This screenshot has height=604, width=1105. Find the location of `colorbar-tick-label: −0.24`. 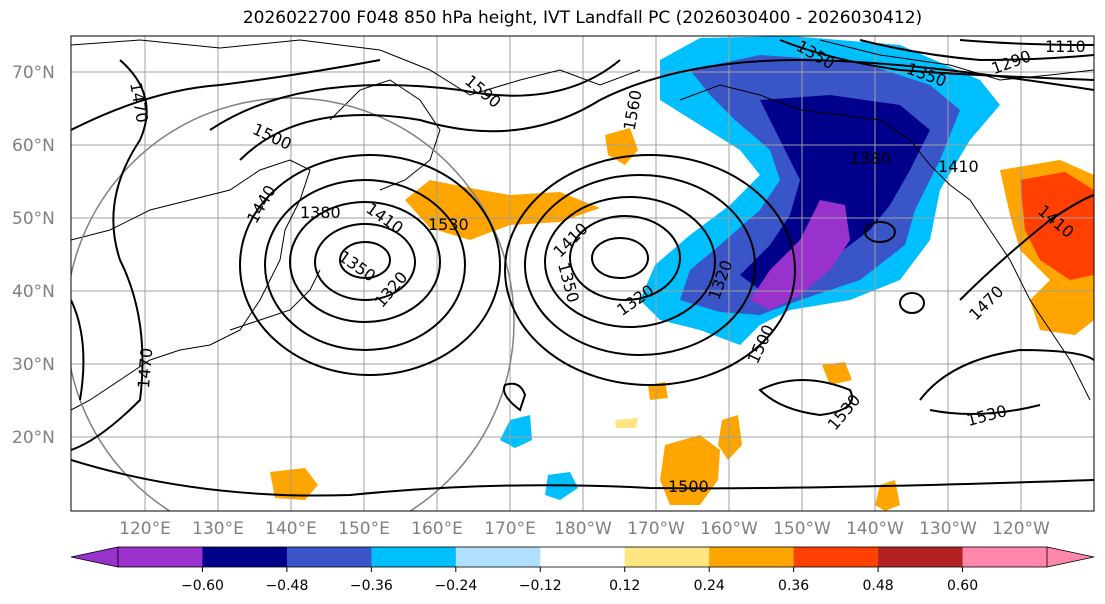

colorbar-tick-label: −0.24 is located at coordinates (455, 586).